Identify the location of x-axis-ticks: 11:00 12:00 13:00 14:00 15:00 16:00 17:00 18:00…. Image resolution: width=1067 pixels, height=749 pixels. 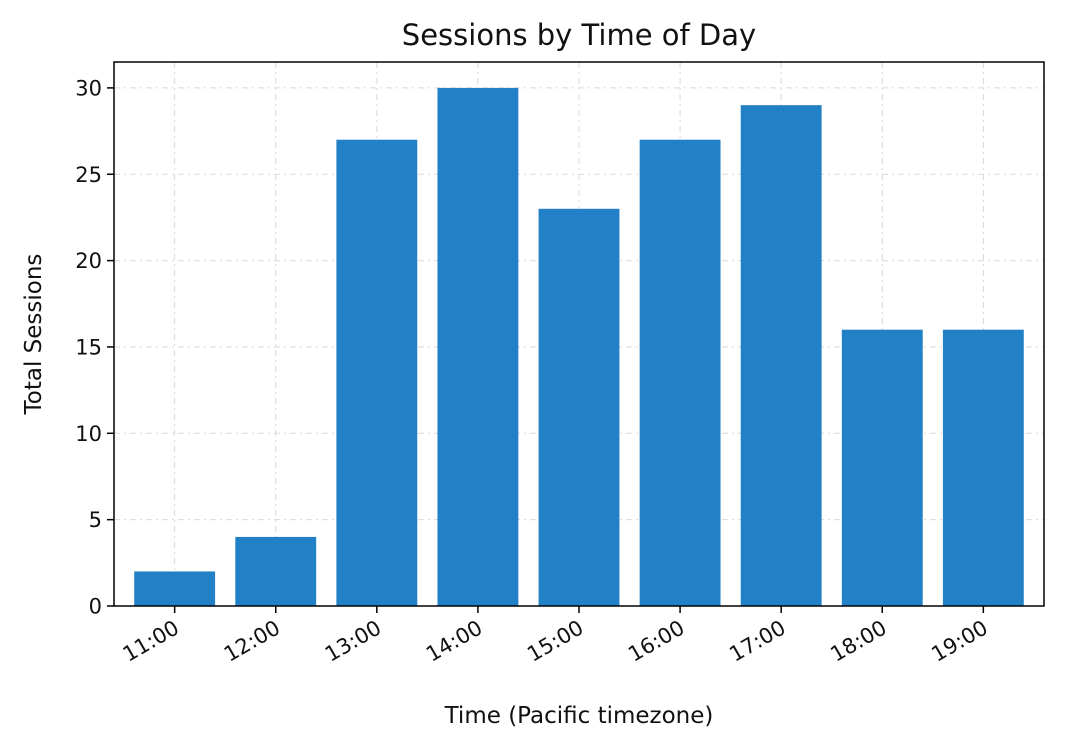
(555, 636).